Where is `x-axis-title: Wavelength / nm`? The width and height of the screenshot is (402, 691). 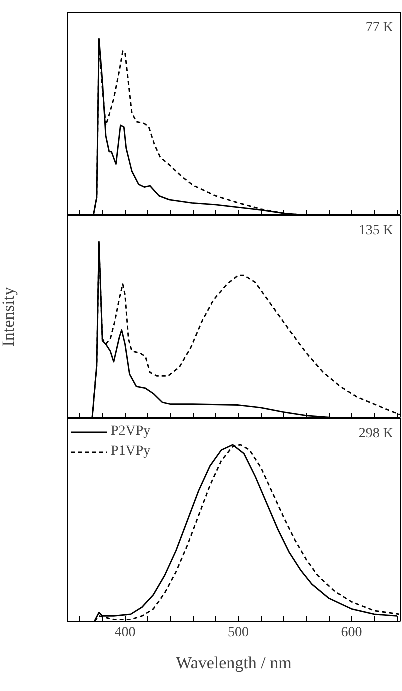
x-axis-title: Wavelength / nm is located at coordinates (234, 663).